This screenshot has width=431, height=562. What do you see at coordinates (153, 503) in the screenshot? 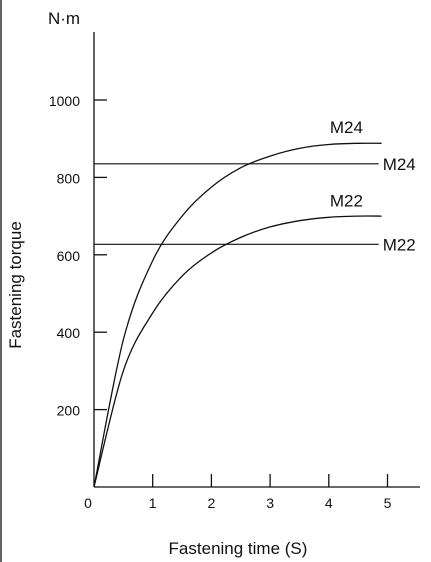
I see `x-tick-label-1: 1` at bounding box center [153, 503].